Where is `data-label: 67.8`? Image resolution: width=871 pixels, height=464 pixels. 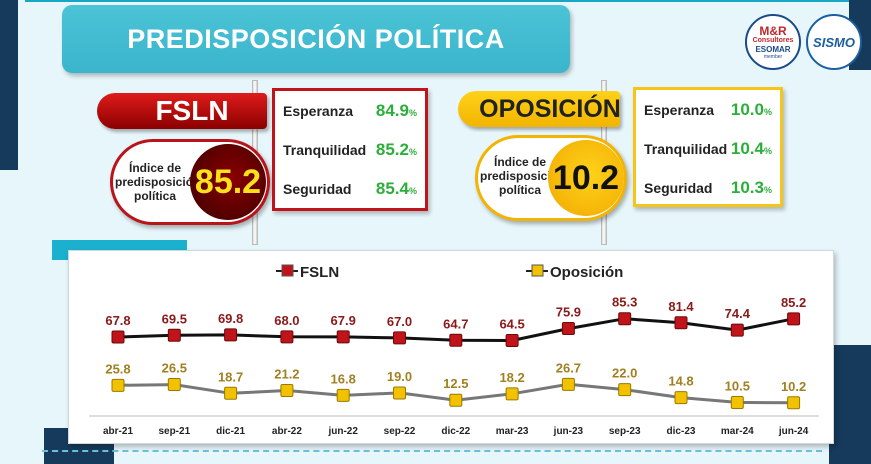 data-label: 67.8 is located at coordinates (117, 320).